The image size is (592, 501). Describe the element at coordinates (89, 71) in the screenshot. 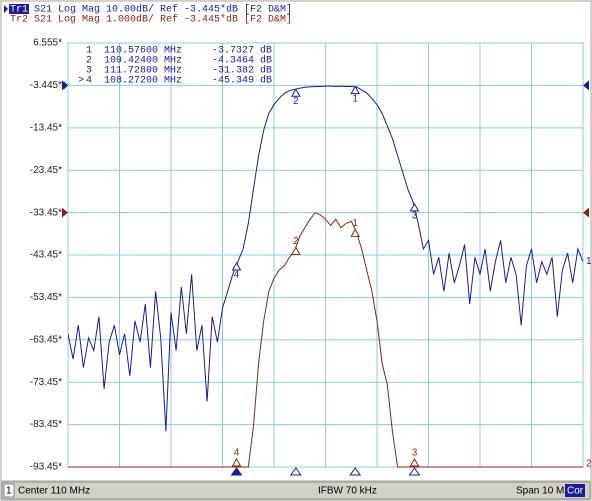

I see `marker-table-number: 3` at that location.